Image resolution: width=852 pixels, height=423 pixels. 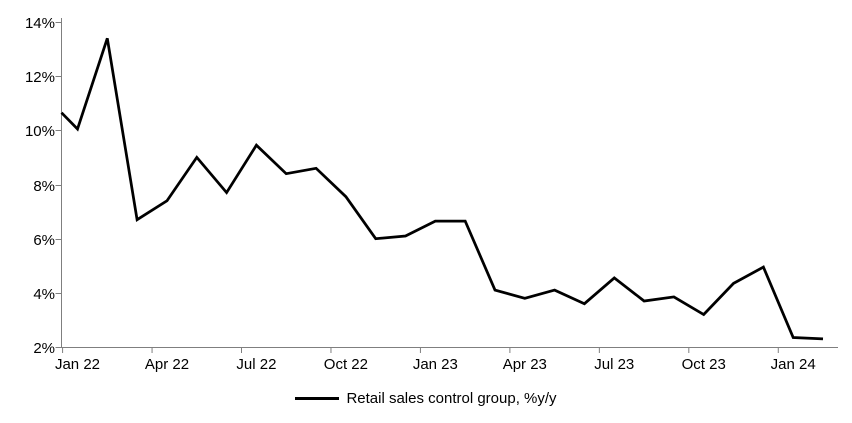 What do you see at coordinates (451, 398) in the screenshot?
I see `legend-label: Retail sales control group, %y/y` at bounding box center [451, 398].